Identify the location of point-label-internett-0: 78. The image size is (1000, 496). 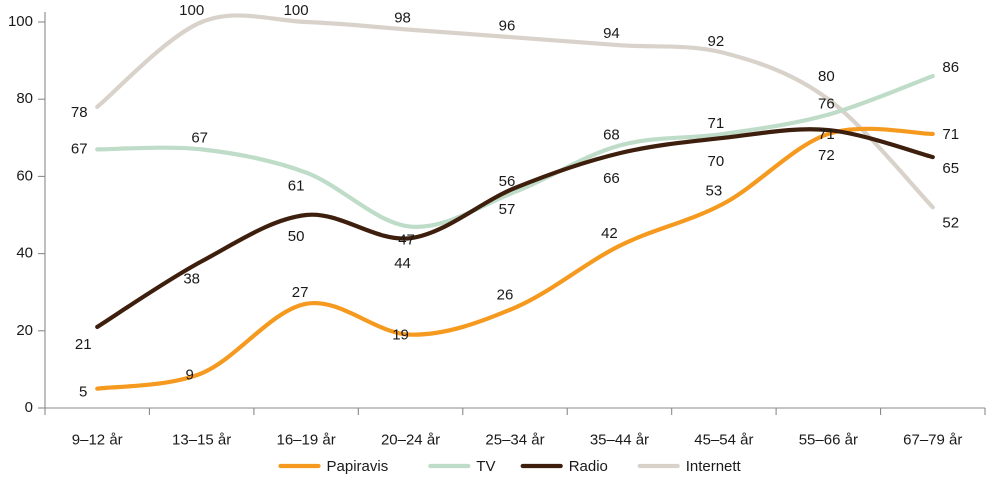
(79, 112).